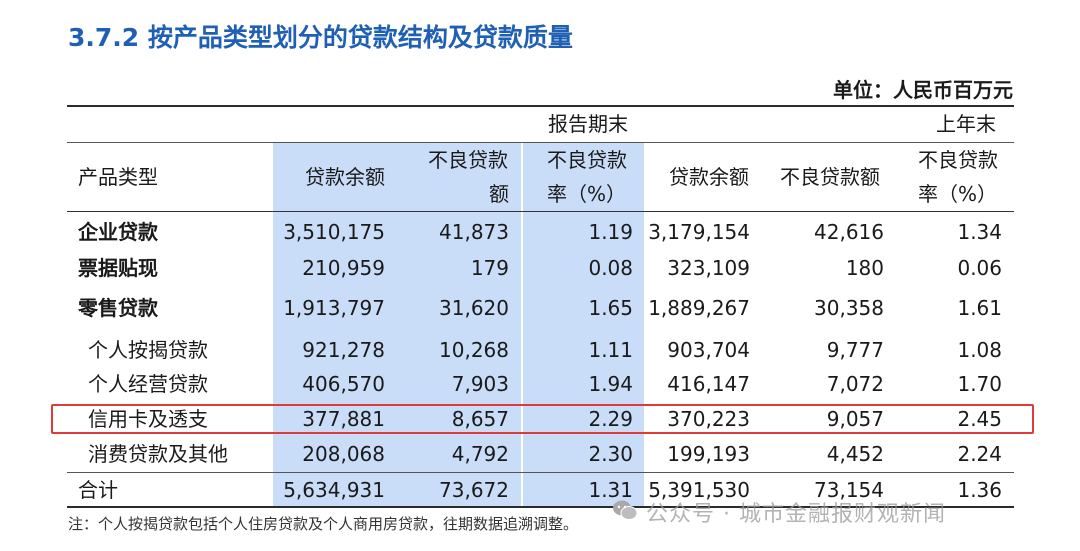  I want to click on cell-prior-balance: 323,109, so click(708, 268).